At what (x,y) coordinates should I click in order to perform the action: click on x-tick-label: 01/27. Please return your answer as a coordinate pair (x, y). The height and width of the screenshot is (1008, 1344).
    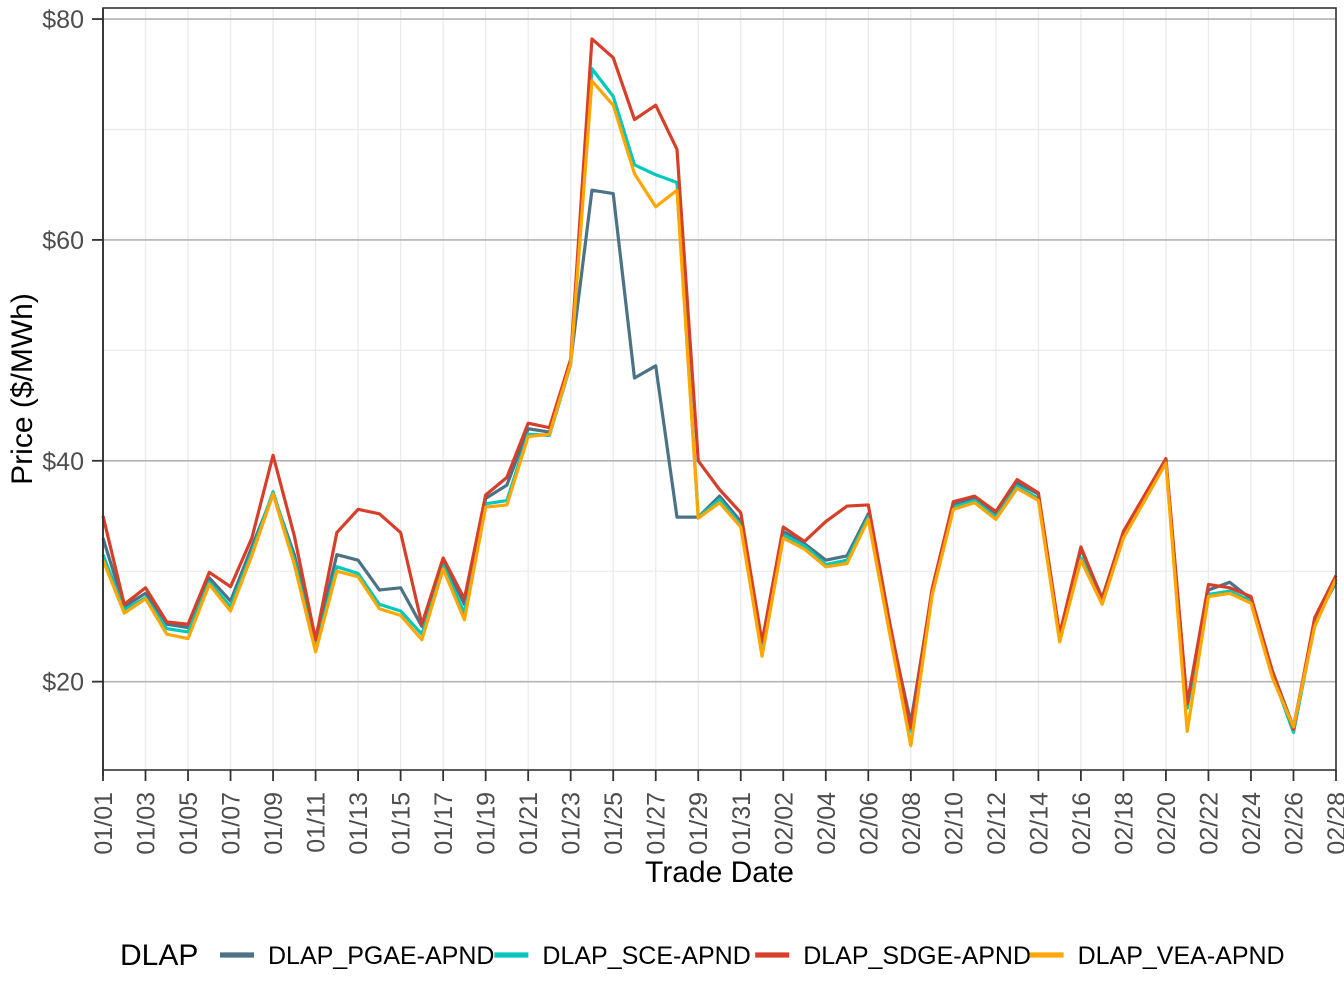
    Looking at the image, I should click on (657, 823).